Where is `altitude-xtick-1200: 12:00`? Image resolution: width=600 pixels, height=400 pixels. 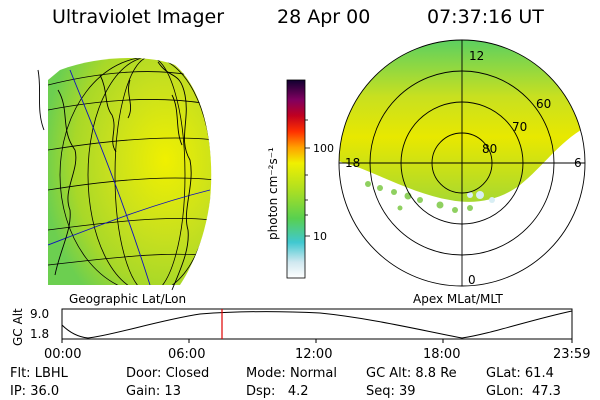 altitude-xtick-1200: 12:00 is located at coordinates (313, 354).